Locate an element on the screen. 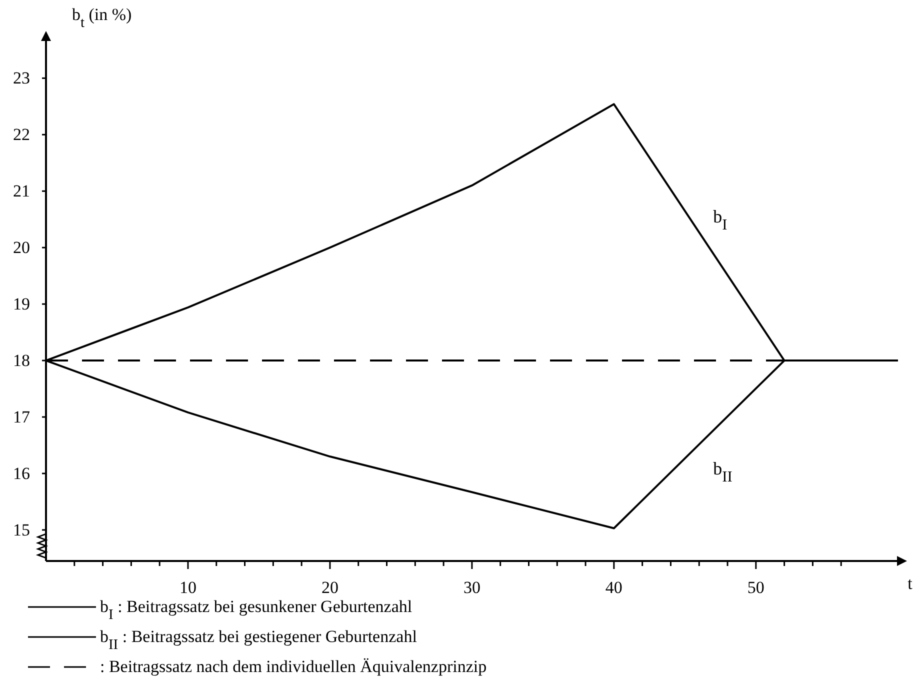 This screenshot has height=690, width=918. annotation: b$_{I}$ is located at coordinates (720, 220).